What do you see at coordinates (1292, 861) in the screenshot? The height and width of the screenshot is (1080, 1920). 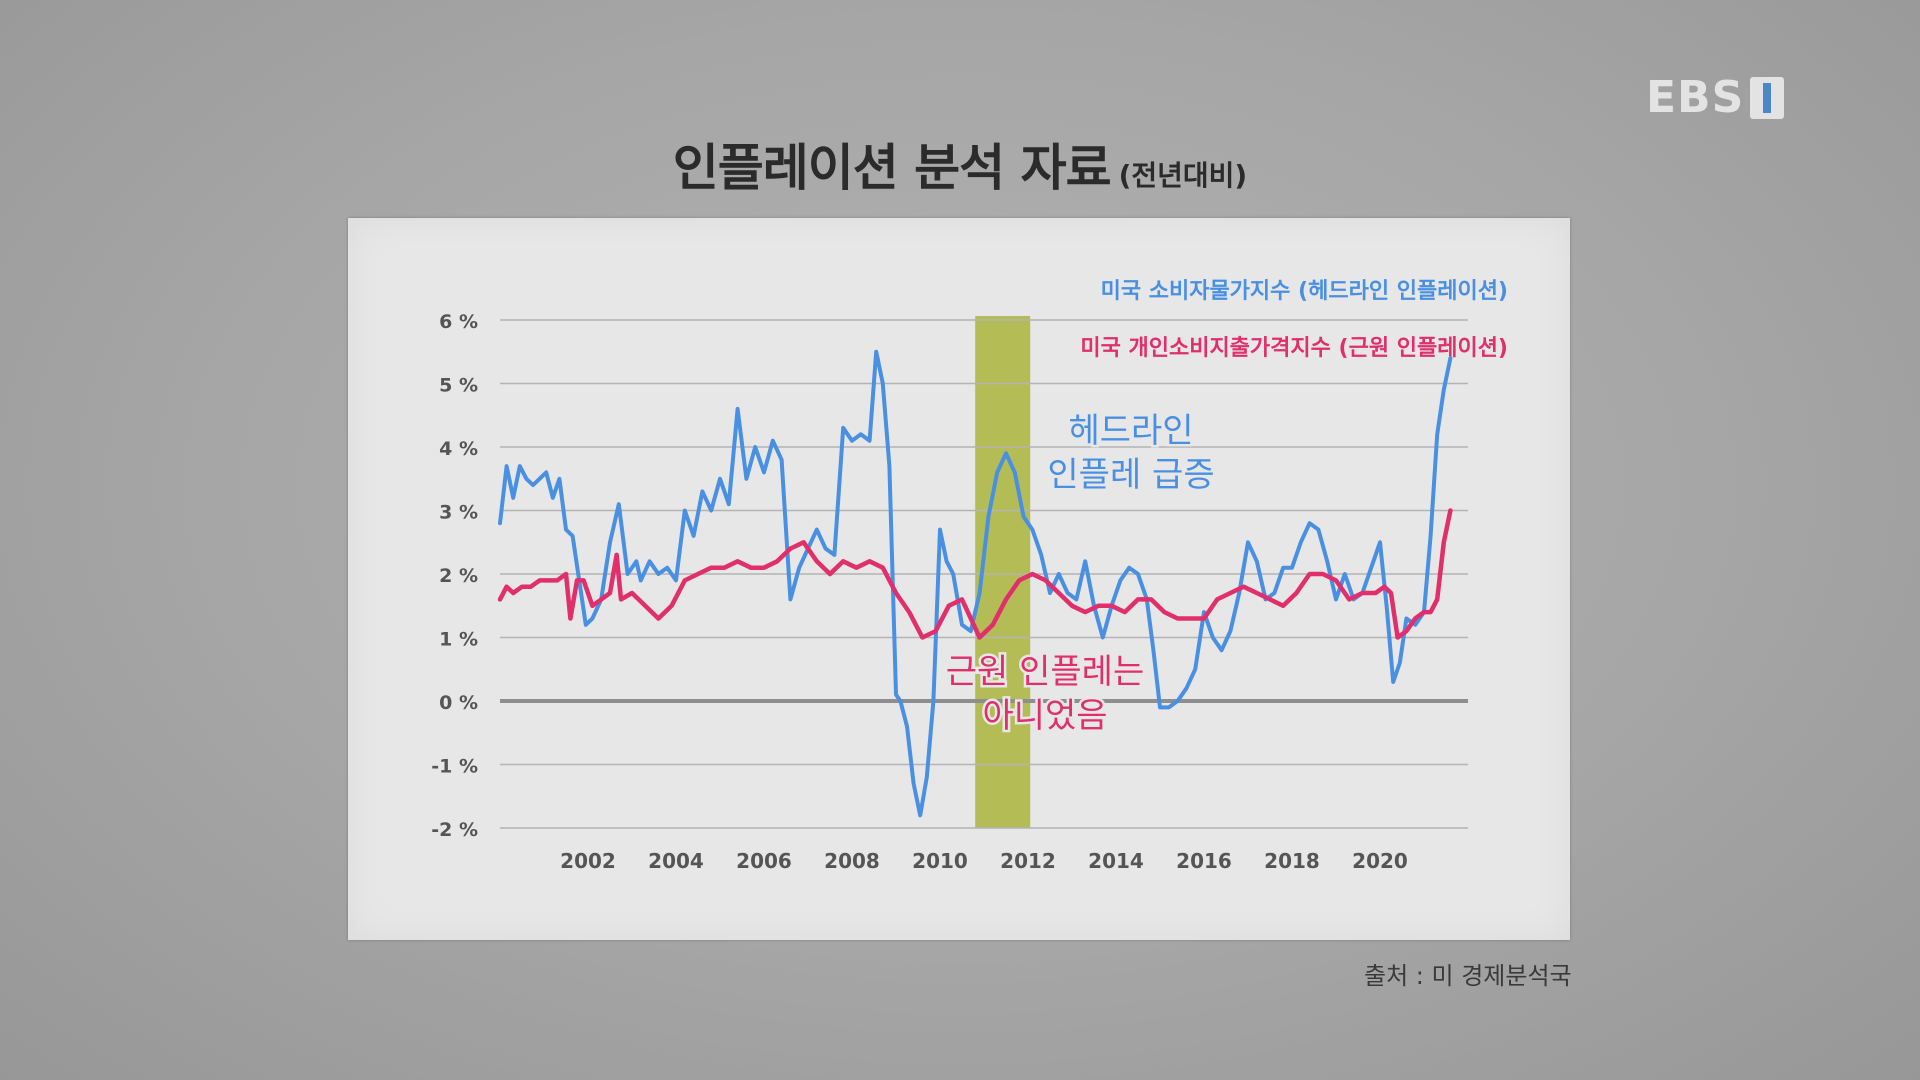 I see `x-tick-label: 2018` at bounding box center [1292, 861].